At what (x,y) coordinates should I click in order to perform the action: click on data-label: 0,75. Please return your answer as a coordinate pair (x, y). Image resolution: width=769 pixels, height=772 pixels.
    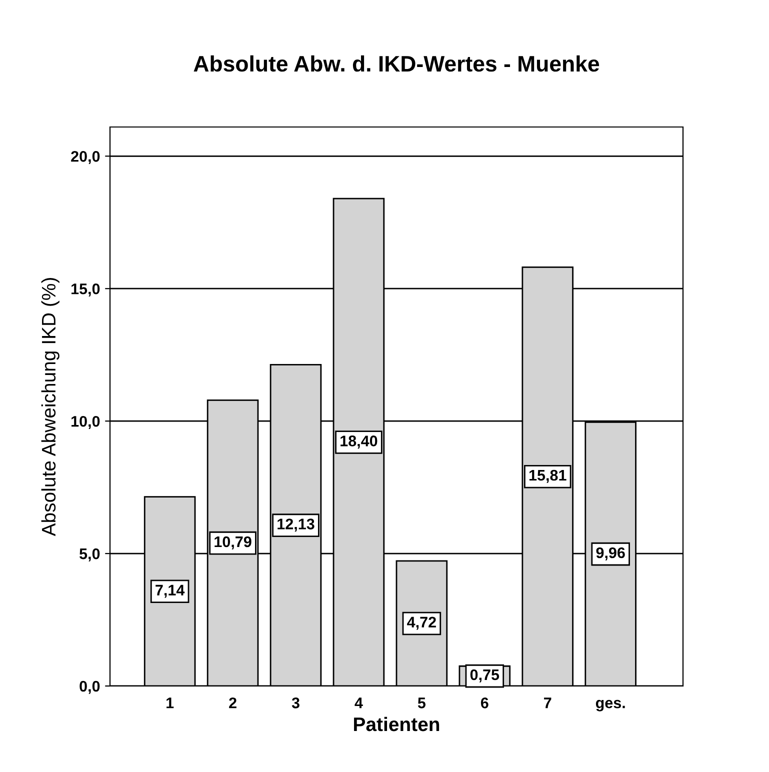
    Looking at the image, I should click on (485, 675).